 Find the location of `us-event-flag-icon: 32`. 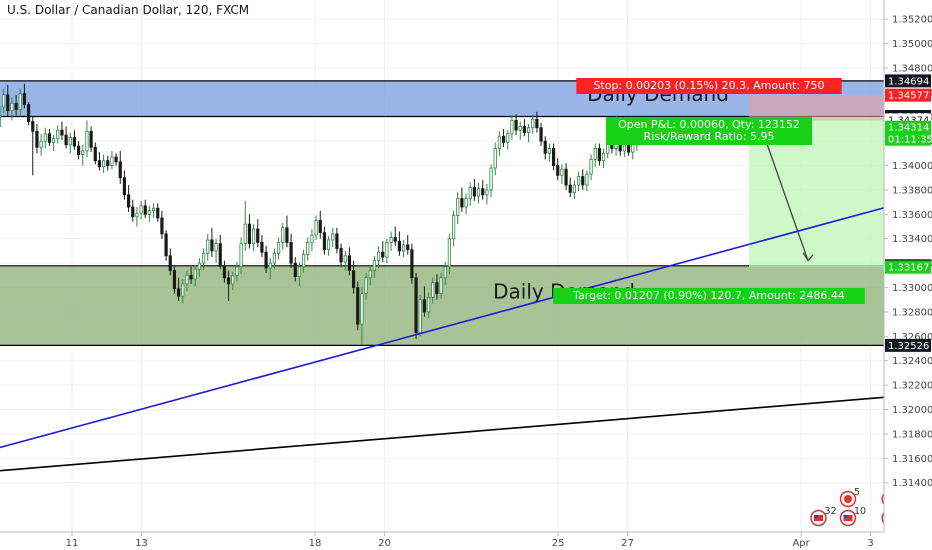

us-event-flag-icon: 32 is located at coordinates (823, 516).